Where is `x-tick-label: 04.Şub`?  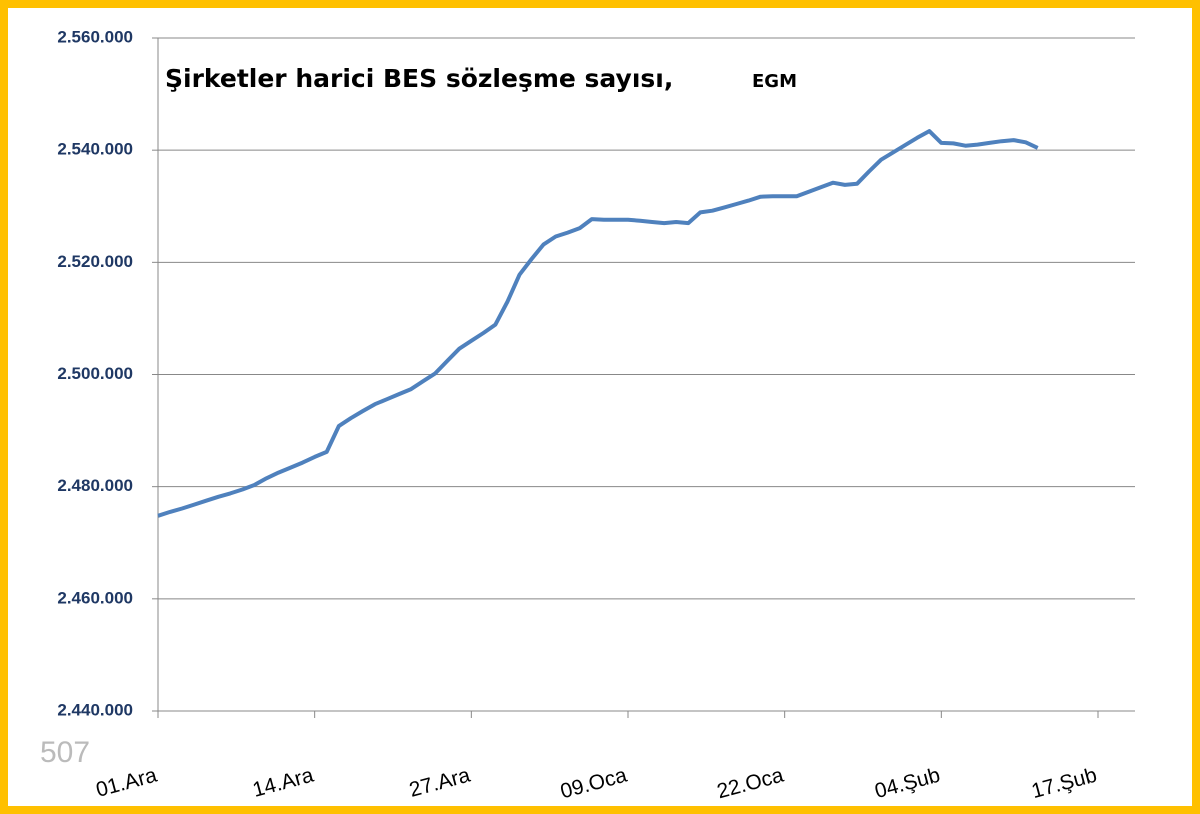 x-tick-label: 04.Şub is located at coordinates (907, 783).